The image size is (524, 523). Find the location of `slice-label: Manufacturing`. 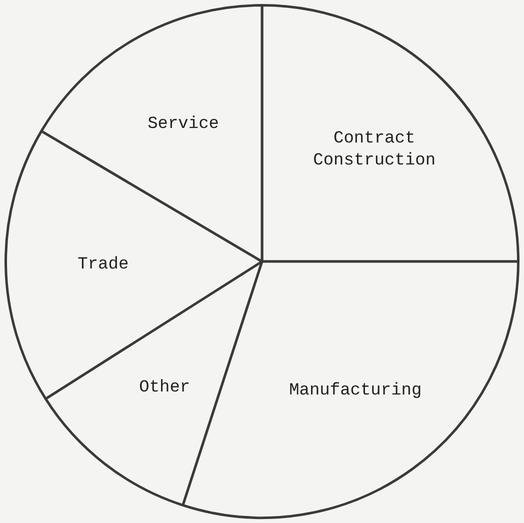

slice-label: Manufacturing is located at coordinates (355, 391).